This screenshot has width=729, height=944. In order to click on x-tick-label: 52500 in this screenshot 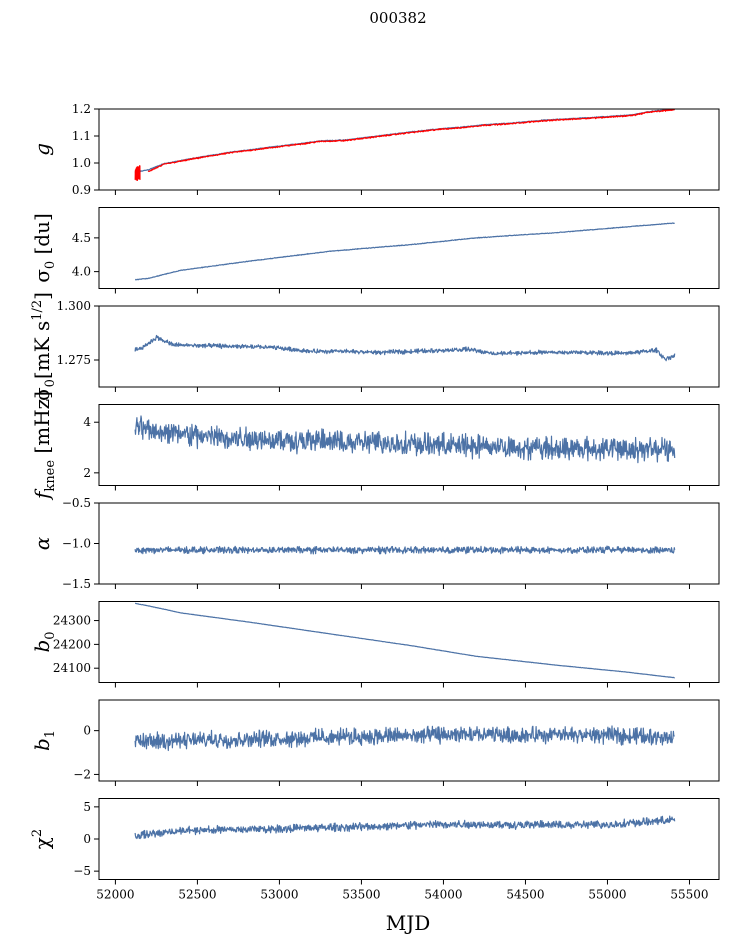, I will do `click(197, 895)`.